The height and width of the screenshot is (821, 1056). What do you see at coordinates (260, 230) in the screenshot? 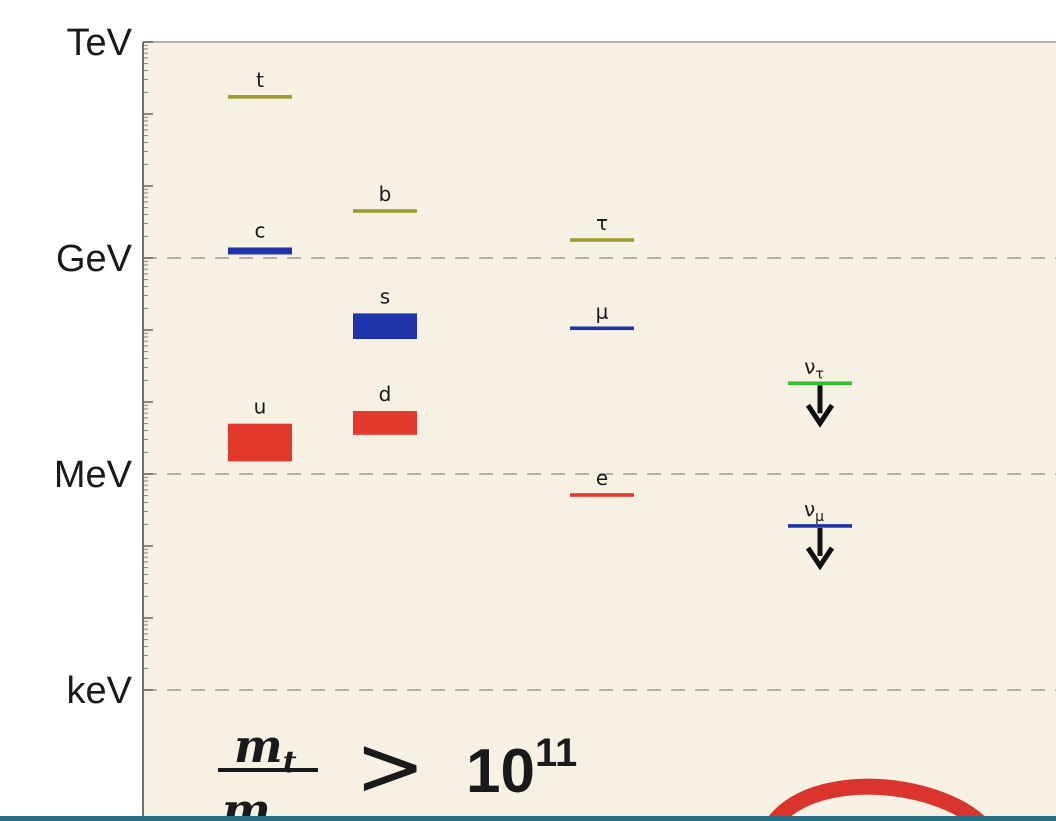
I see `particle-label: c` at bounding box center [260, 230].